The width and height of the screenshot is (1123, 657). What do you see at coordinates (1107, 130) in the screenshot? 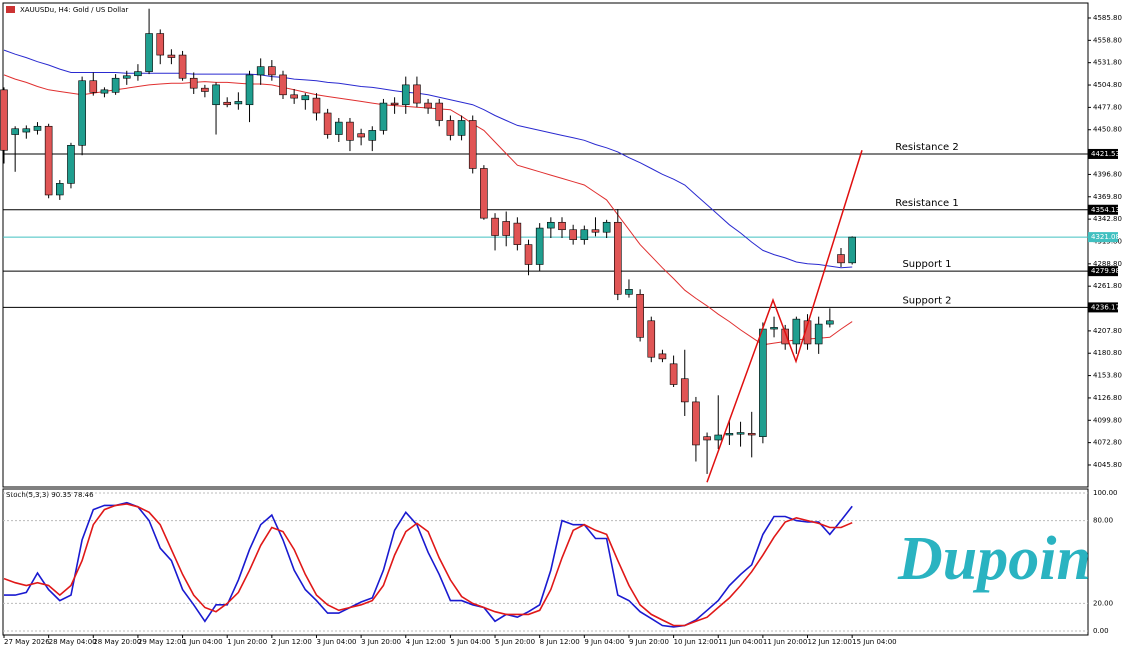
I see `y-tick-label: 4450.80` at bounding box center [1107, 130].